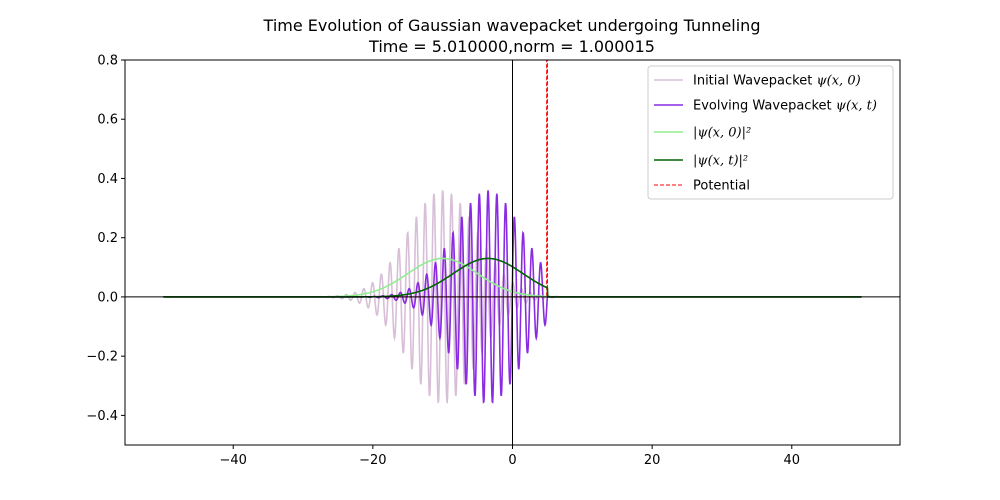 The image size is (1000, 500). I want to click on legend-label-text: Initial Wavepacket, so click(754, 81).